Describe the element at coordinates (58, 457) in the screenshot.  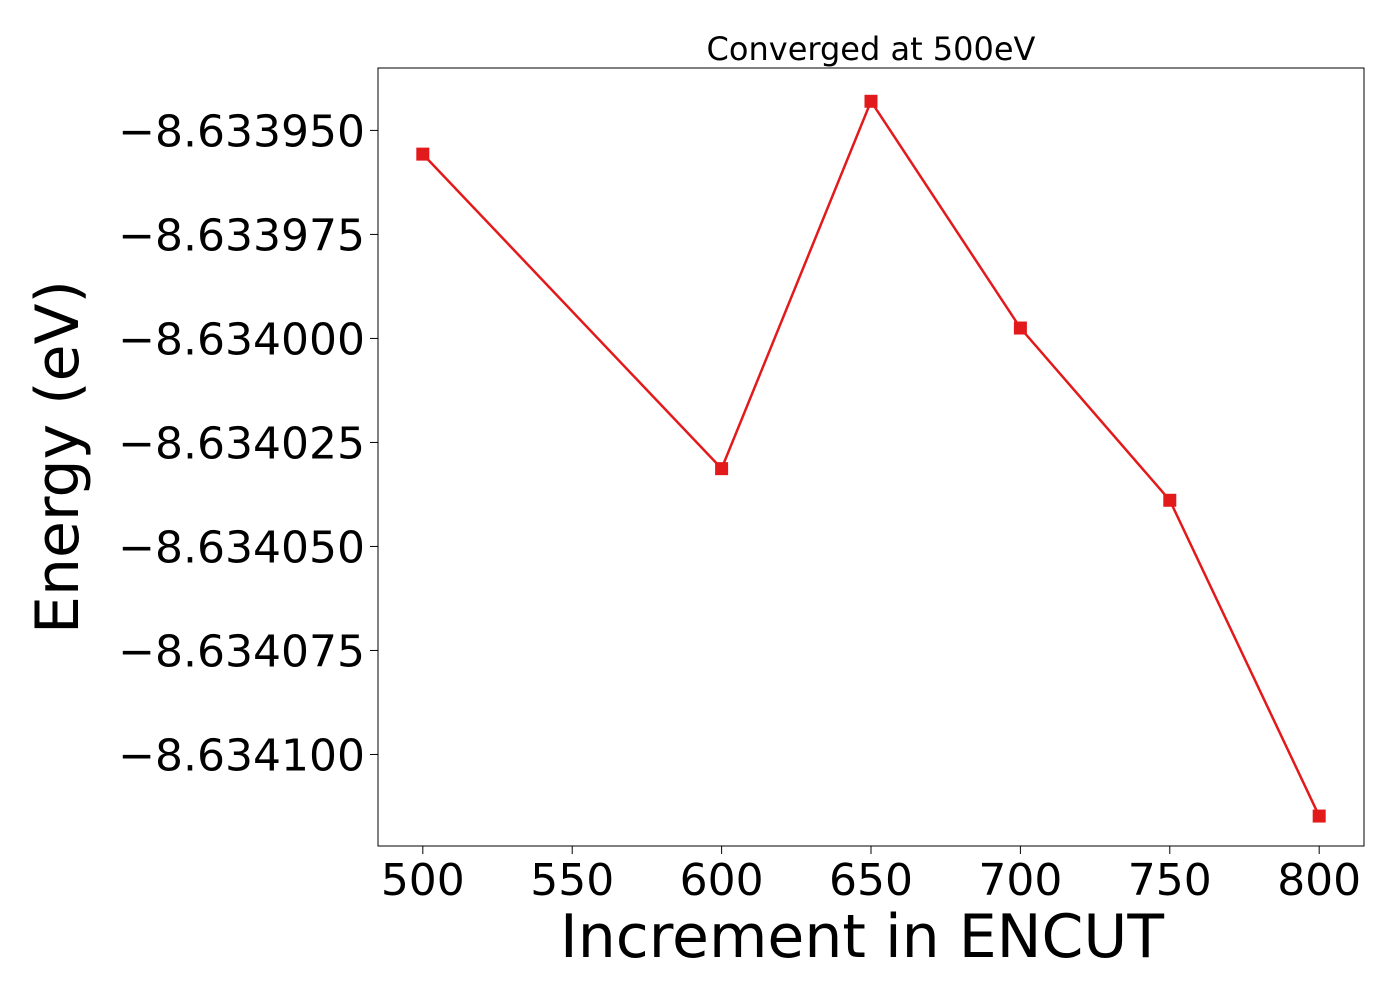
I see `y-axis-title: Energy (eV)` at that location.